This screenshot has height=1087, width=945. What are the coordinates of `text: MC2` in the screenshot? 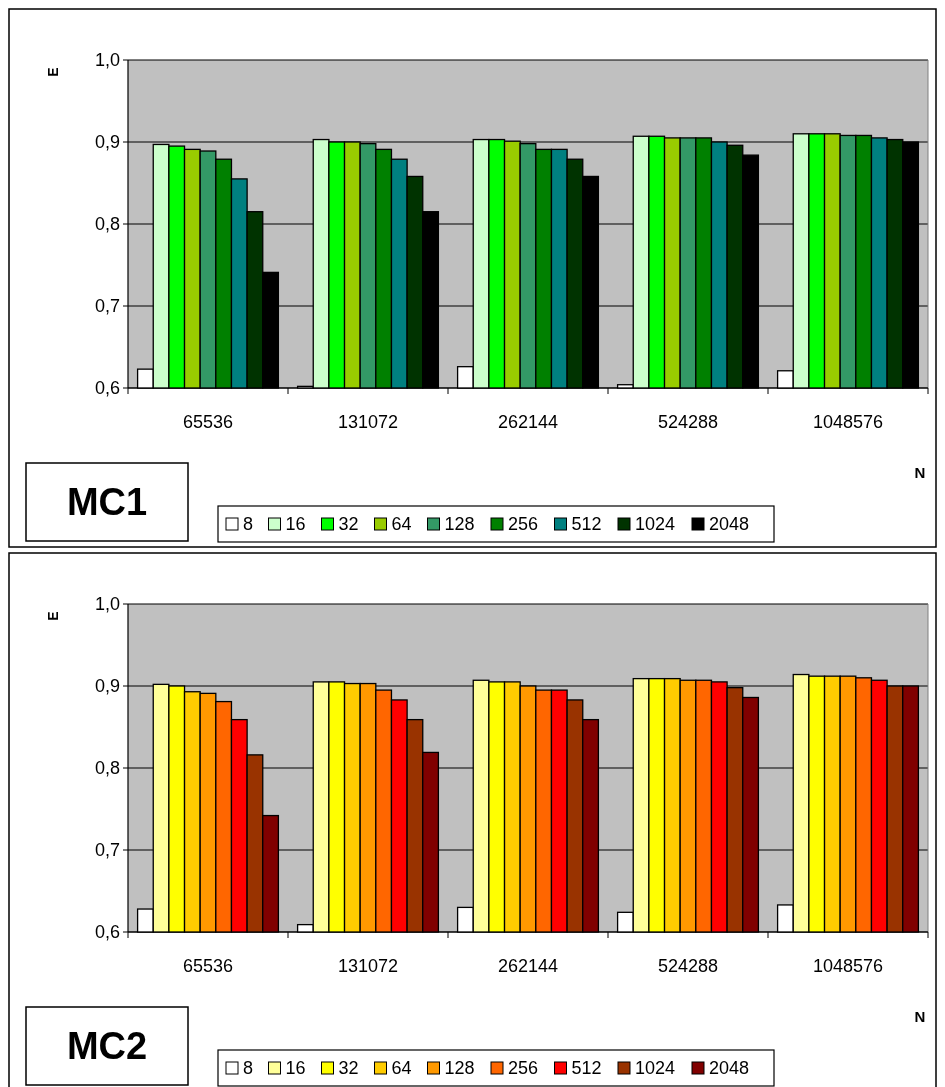 It's located at (107, 1046).